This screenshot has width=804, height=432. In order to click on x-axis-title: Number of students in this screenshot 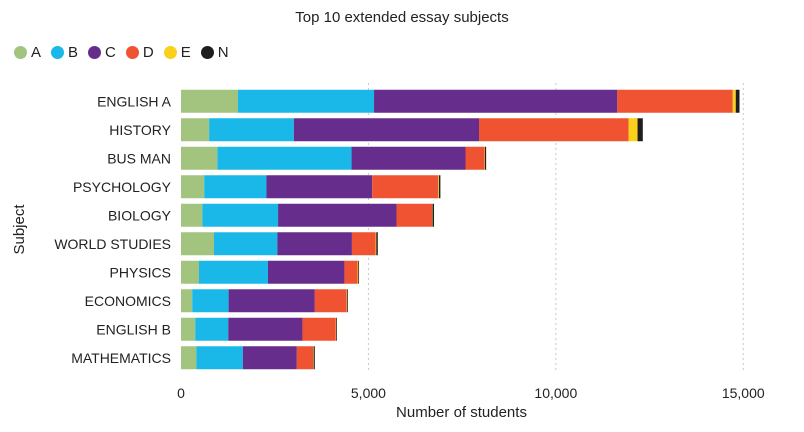, I will do `click(461, 412)`.